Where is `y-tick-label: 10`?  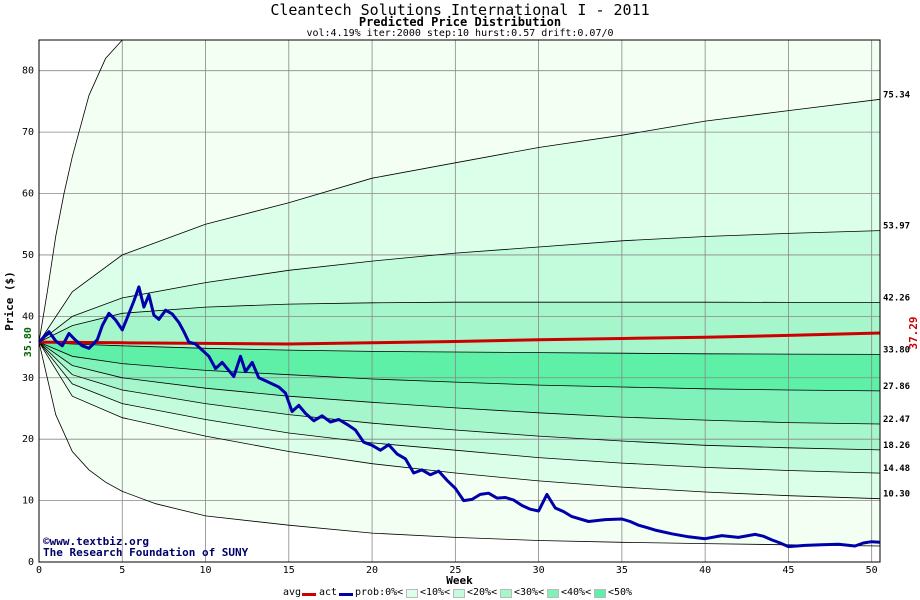 y-tick-label: 10 is located at coordinates (28, 501).